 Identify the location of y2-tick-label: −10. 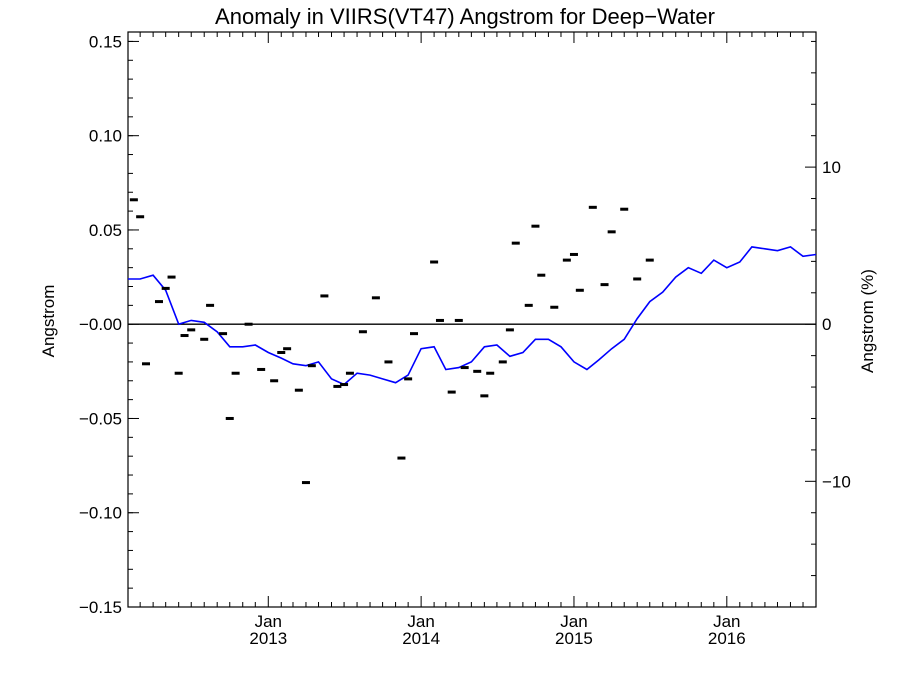
(836, 481).